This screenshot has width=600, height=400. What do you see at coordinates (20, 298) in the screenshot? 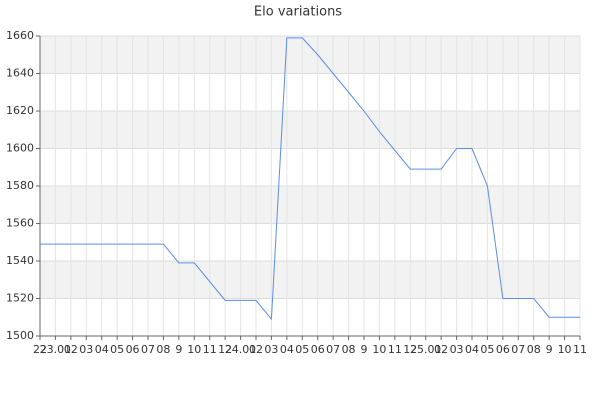
I see `y-tick-label: 1520` at bounding box center [20, 298].